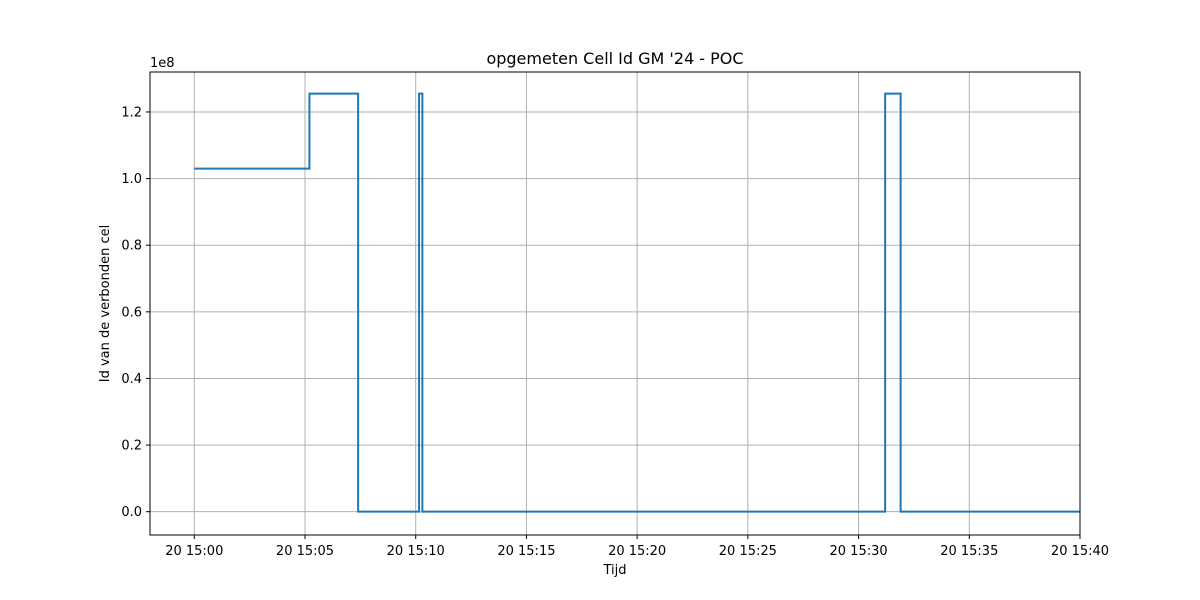 This screenshot has width=1200, height=600. I want to click on x-tick-label: 20 15:00, so click(194, 551).